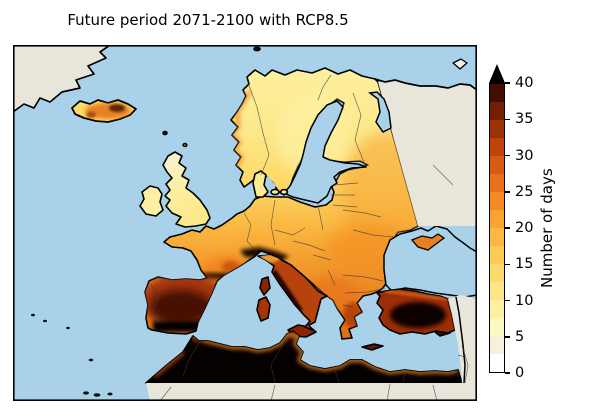  What do you see at coordinates (416, 295) in the screenshot?
I see `turkey-north-coast-fringe` at bounding box center [416, 295].